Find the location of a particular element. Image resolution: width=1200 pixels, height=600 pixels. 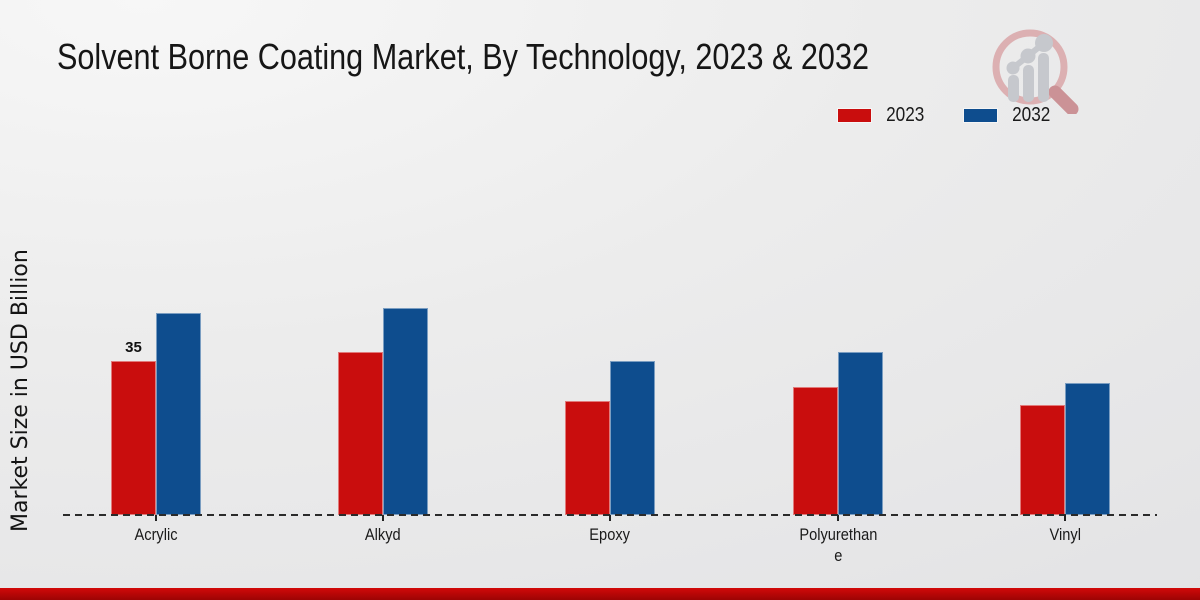

legend: 2023 2032 is located at coordinates (945, 115).